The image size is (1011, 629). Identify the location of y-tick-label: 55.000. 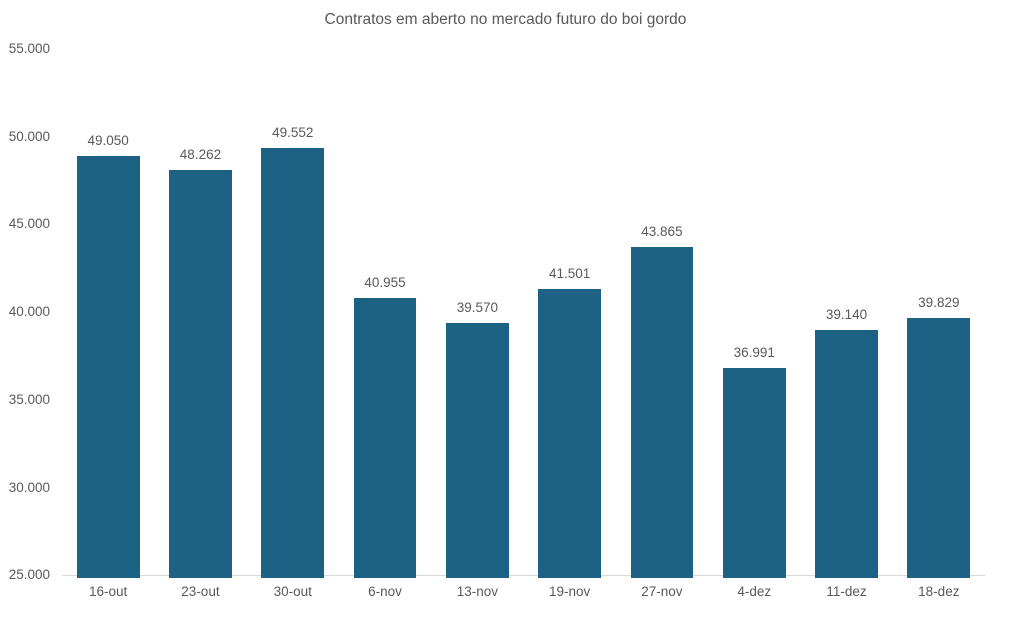
(29, 48).